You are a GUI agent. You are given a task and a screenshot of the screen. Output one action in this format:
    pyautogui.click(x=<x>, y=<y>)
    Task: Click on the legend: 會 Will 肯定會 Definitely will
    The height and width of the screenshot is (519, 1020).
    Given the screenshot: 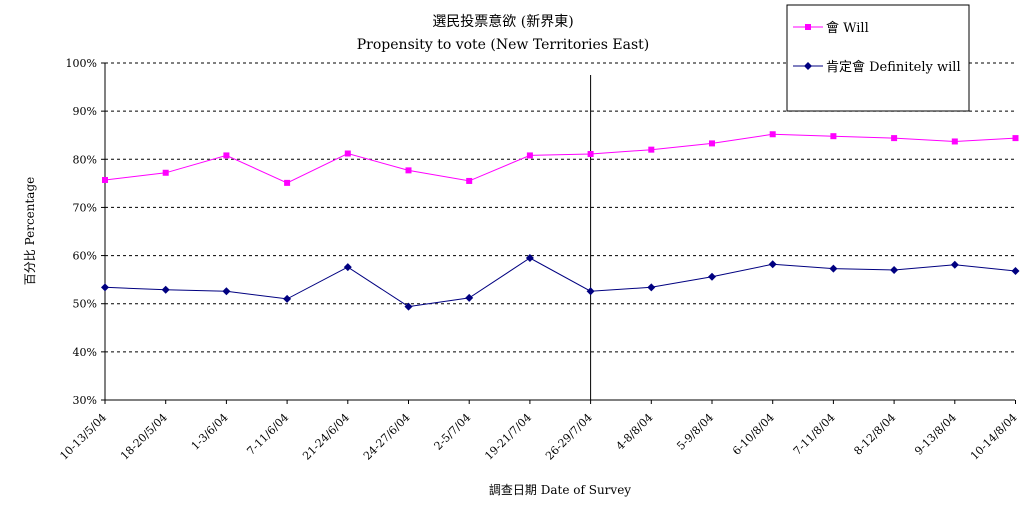 What is the action you would take?
    pyautogui.click(x=878, y=58)
    